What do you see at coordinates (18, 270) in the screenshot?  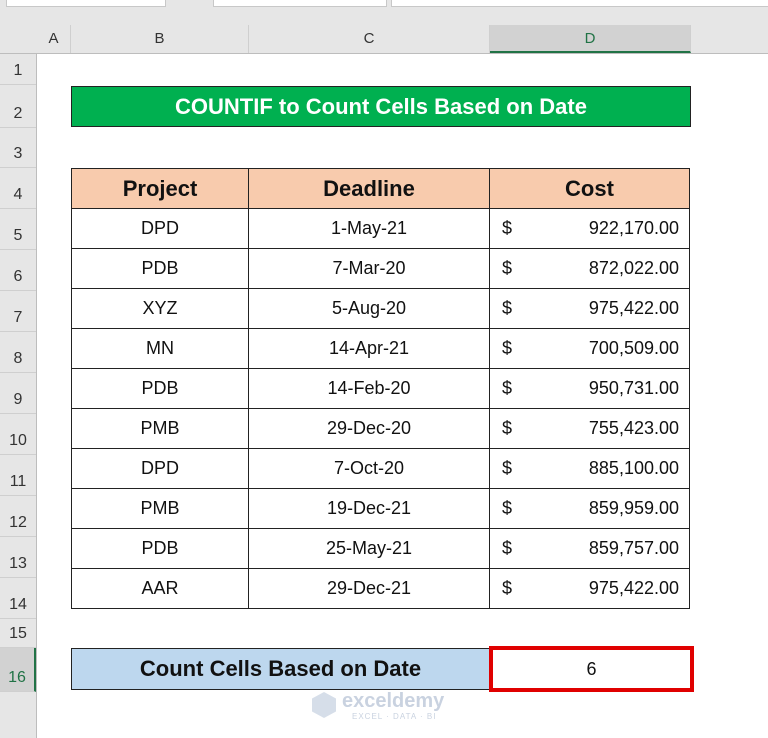 I see `row-header-6: 6` at bounding box center [18, 270].